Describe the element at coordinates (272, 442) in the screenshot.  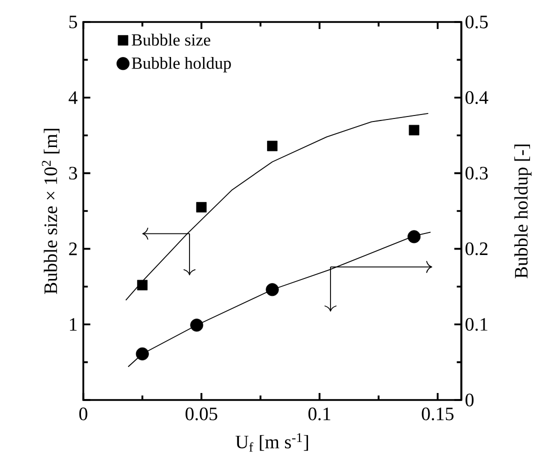
I see `x-axis-title: U$_{f}$ [m s$^{-1}$]` at that location.